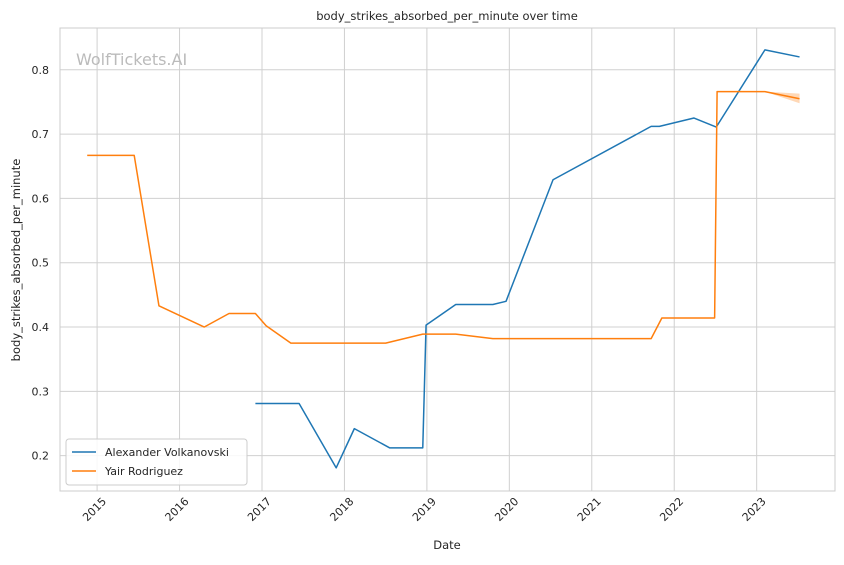  I want to click on x-tick-label: 2020, so click(506, 509).